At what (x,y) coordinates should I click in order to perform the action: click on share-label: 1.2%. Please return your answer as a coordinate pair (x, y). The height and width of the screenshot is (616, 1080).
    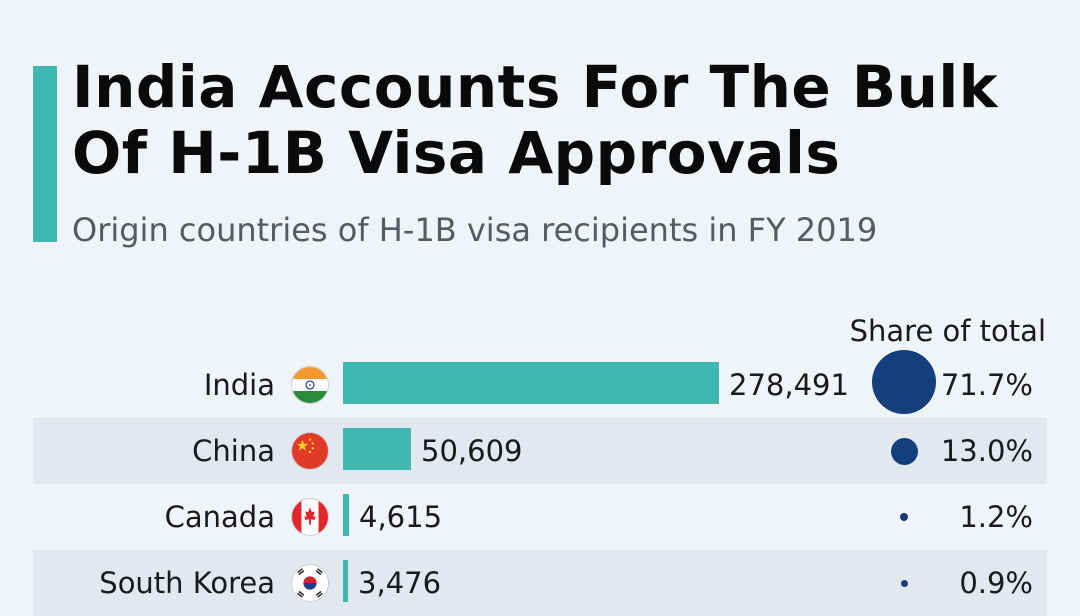
    Looking at the image, I should click on (996, 517).